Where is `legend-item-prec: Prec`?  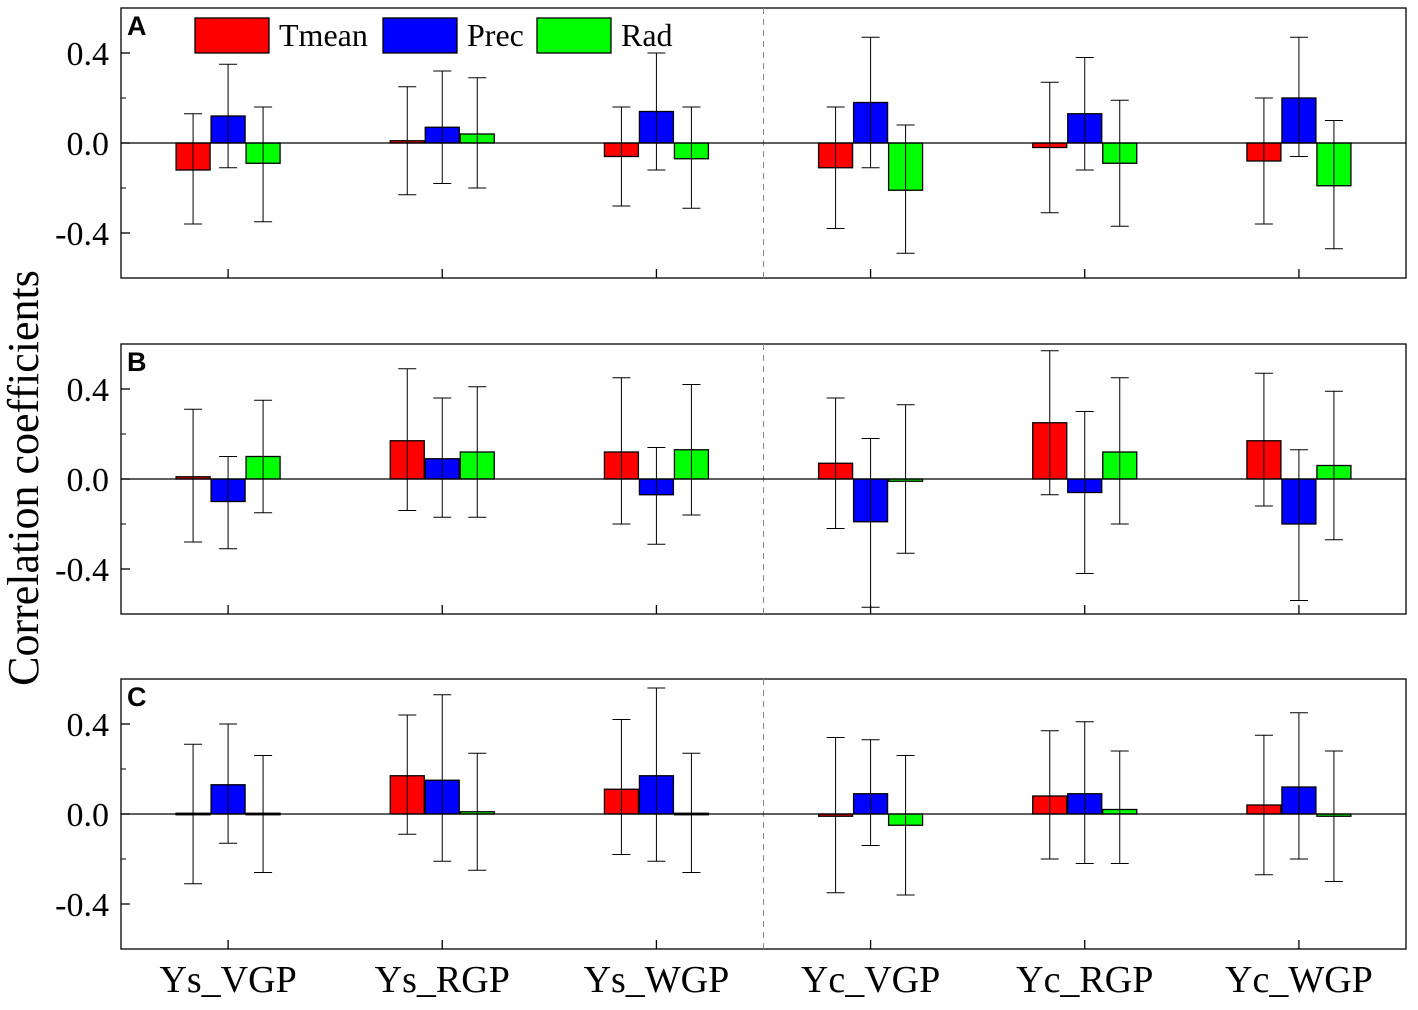 legend-item-prec: Prec is located at coordinates (453, 35).